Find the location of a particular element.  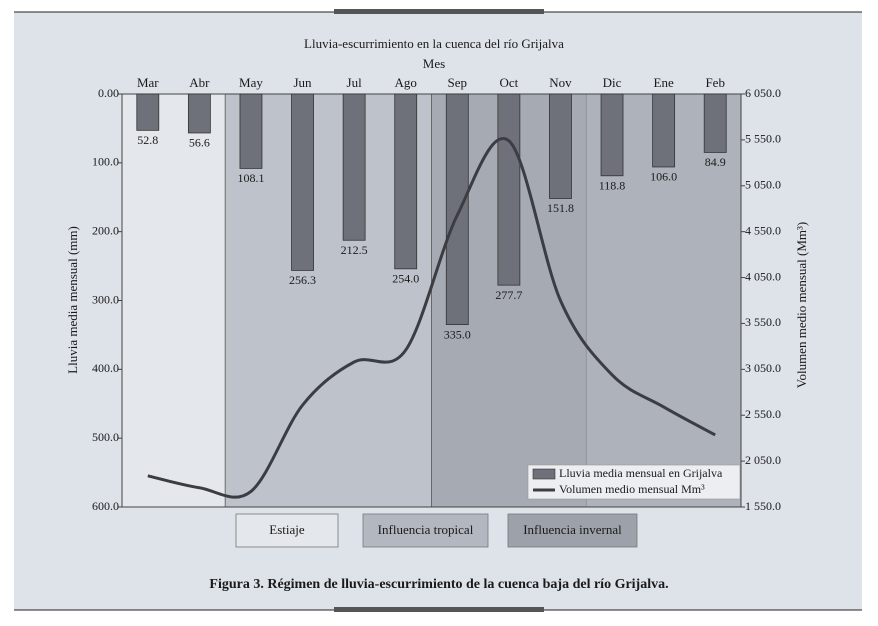

y2-tick-label: 2 050.0 is located at coordinates (763, 460).